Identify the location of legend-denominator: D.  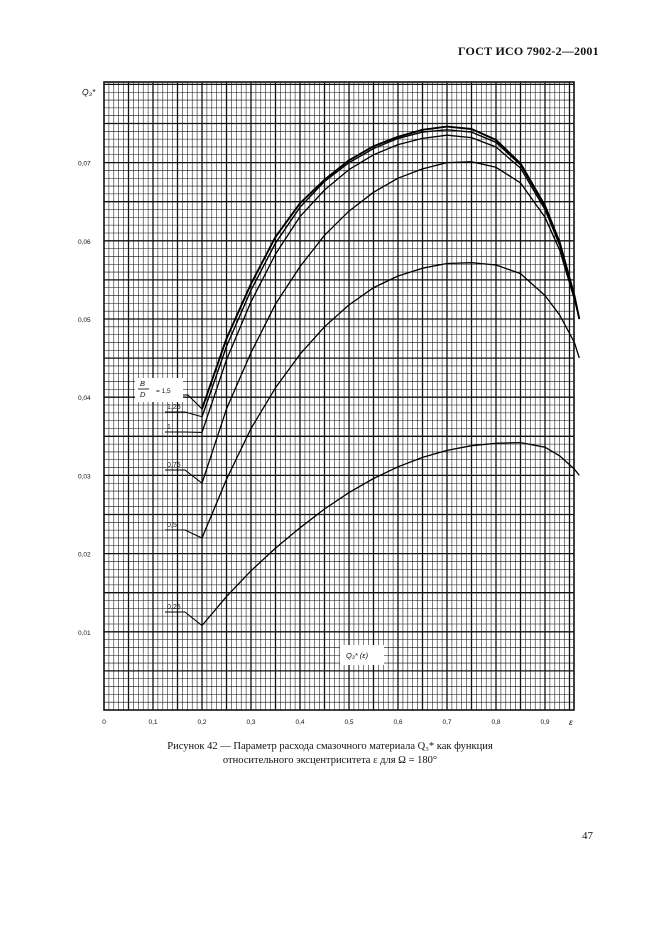
(143, 394).